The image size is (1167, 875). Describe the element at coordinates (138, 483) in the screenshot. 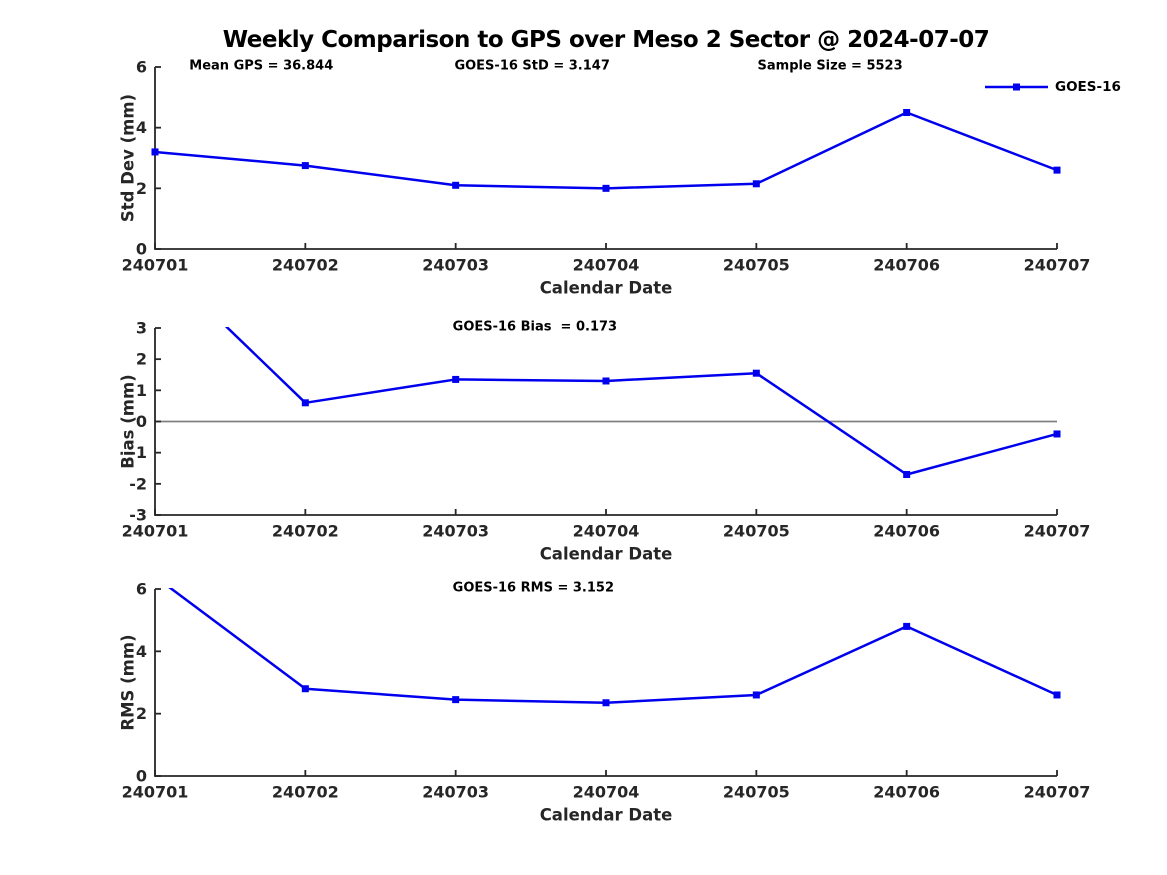

I see `y-tick-label: -2` at that location.